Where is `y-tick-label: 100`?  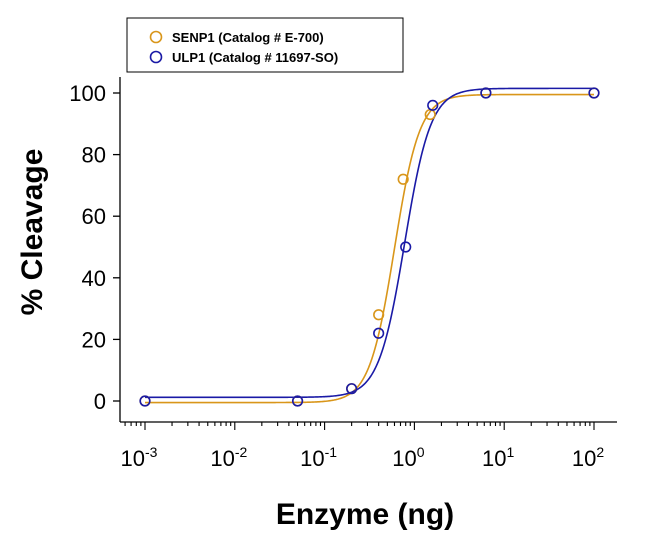
y-tick-label: 100 is located at coordinates (87, 93).